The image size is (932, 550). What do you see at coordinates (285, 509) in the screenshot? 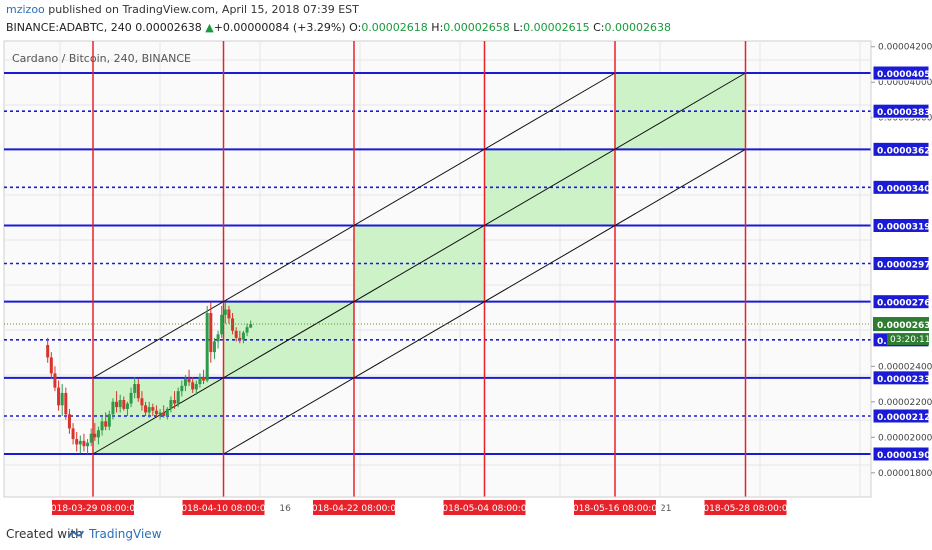
I see `x-tick-label: 16` at bounding box center [285, 509].